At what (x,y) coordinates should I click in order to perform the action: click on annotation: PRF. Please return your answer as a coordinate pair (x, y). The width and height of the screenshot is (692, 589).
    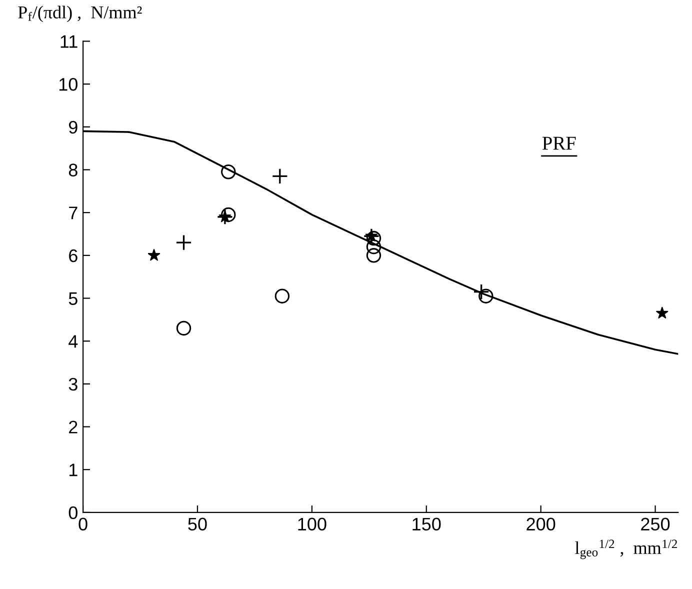
    Looking at the image, I should click on (559, 143).